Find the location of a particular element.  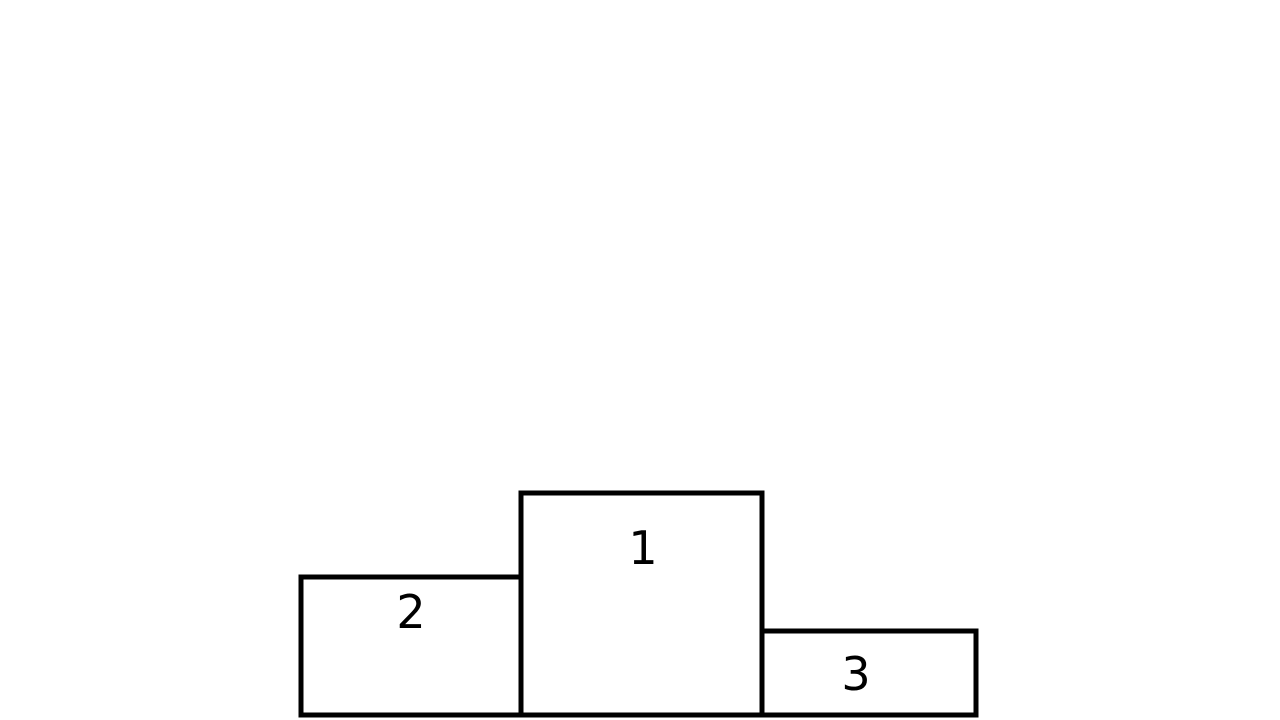

podium-block-second is located at coordinates (411, 646).